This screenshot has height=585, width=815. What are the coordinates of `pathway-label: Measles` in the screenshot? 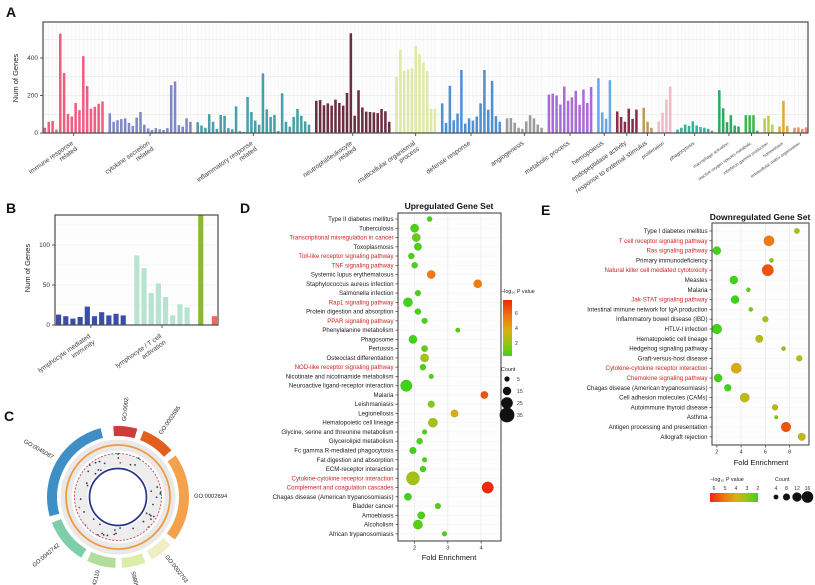 It's located at (696, 280).